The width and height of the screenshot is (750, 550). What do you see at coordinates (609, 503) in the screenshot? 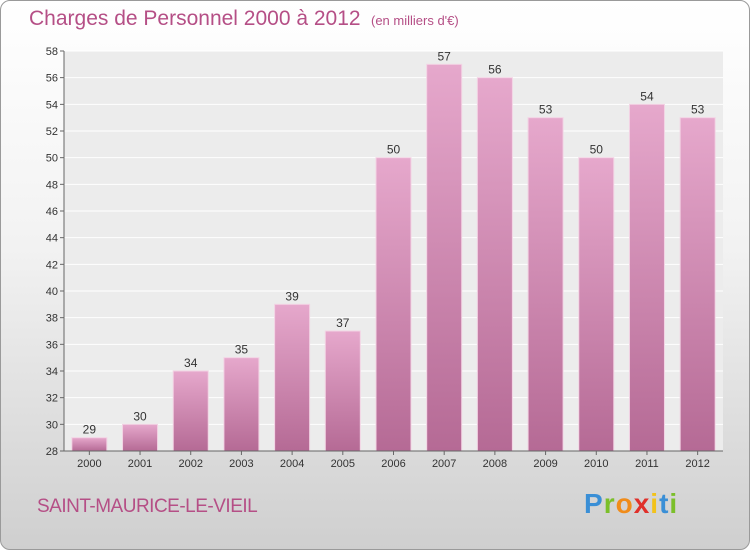
I see `logo-letter: r` at bounding box center [609, 503].